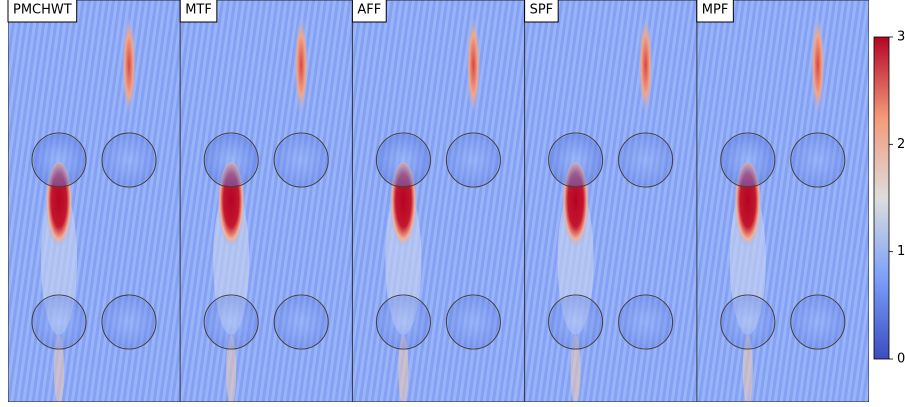 The width and height of the screenshot is (905, 407). I want to click on panel-label: SPF, so click(542, 10).